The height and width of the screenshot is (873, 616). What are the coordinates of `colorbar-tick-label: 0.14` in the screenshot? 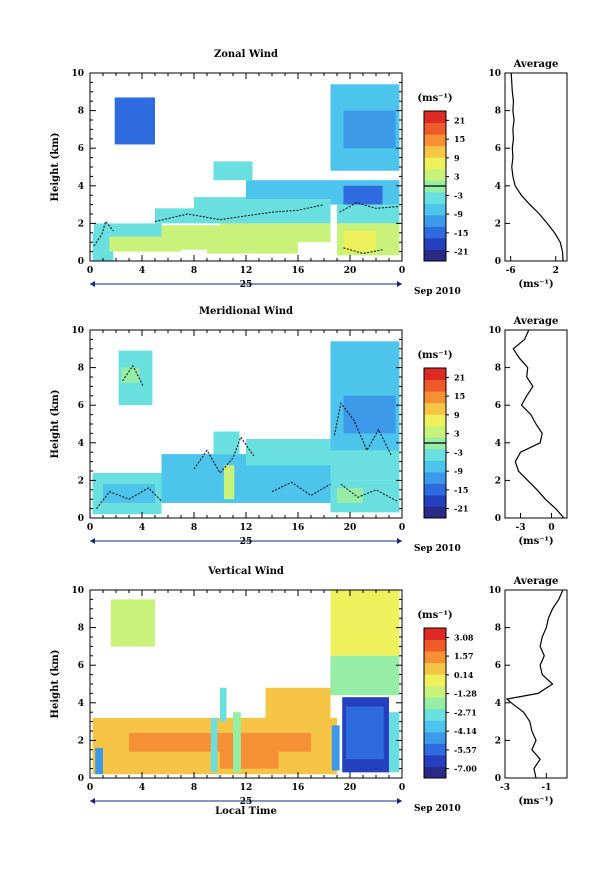 It's located at (464, 675).